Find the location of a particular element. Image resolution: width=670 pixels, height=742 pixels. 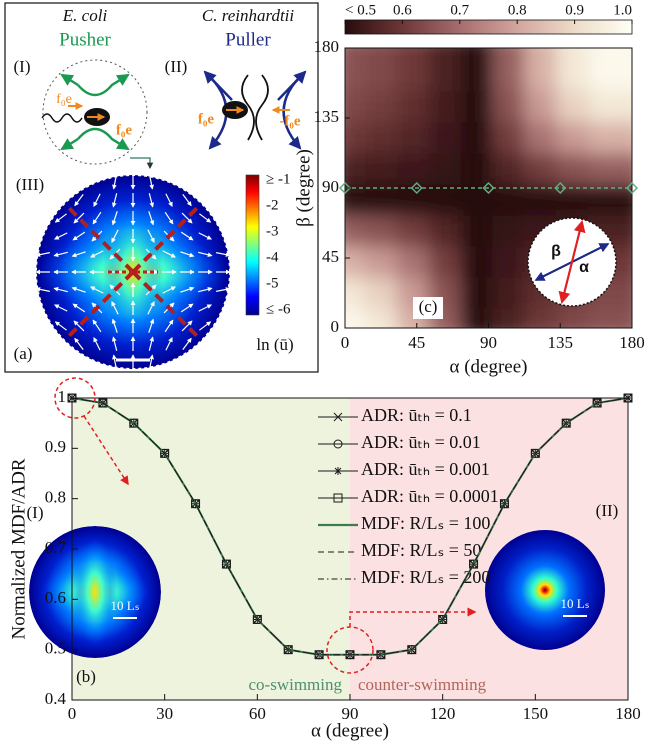

heat-cell is located at coordinates (610, 70).